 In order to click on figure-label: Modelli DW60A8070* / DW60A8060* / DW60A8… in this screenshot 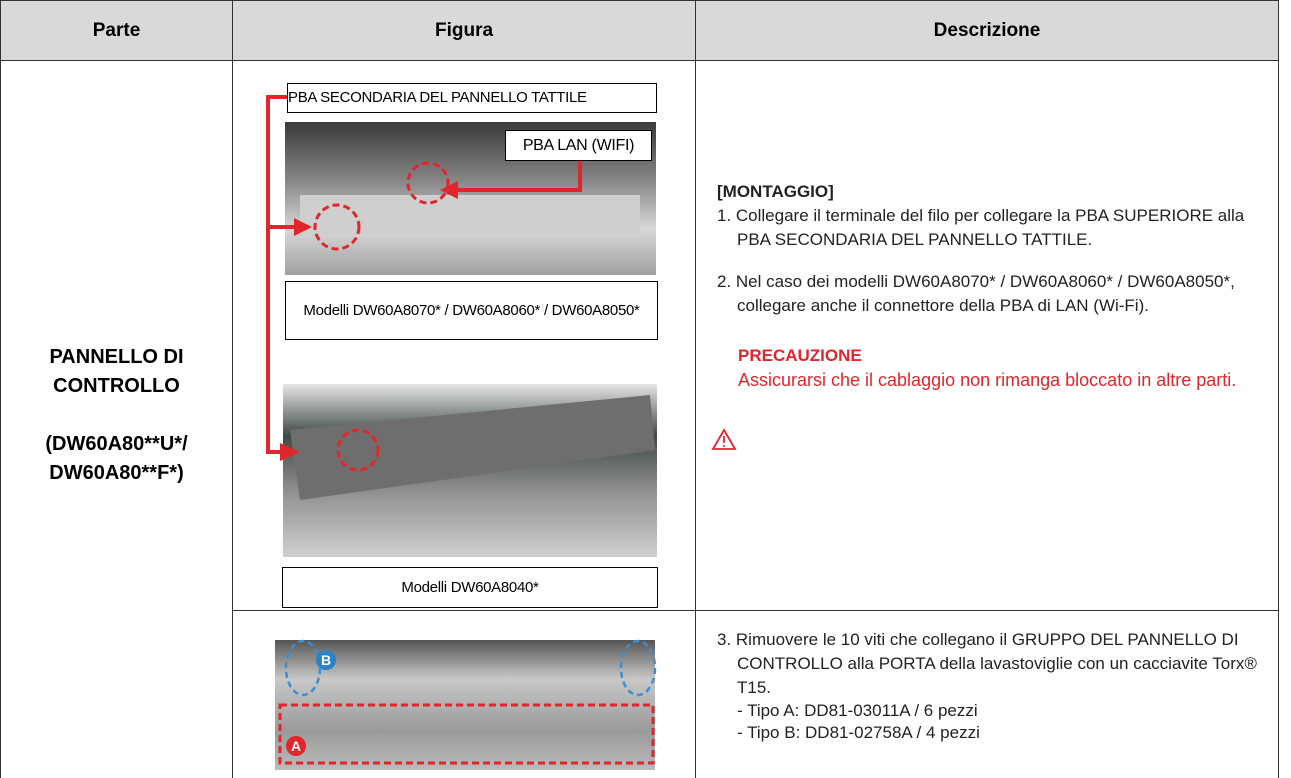, I will do `click(471, 310)`.